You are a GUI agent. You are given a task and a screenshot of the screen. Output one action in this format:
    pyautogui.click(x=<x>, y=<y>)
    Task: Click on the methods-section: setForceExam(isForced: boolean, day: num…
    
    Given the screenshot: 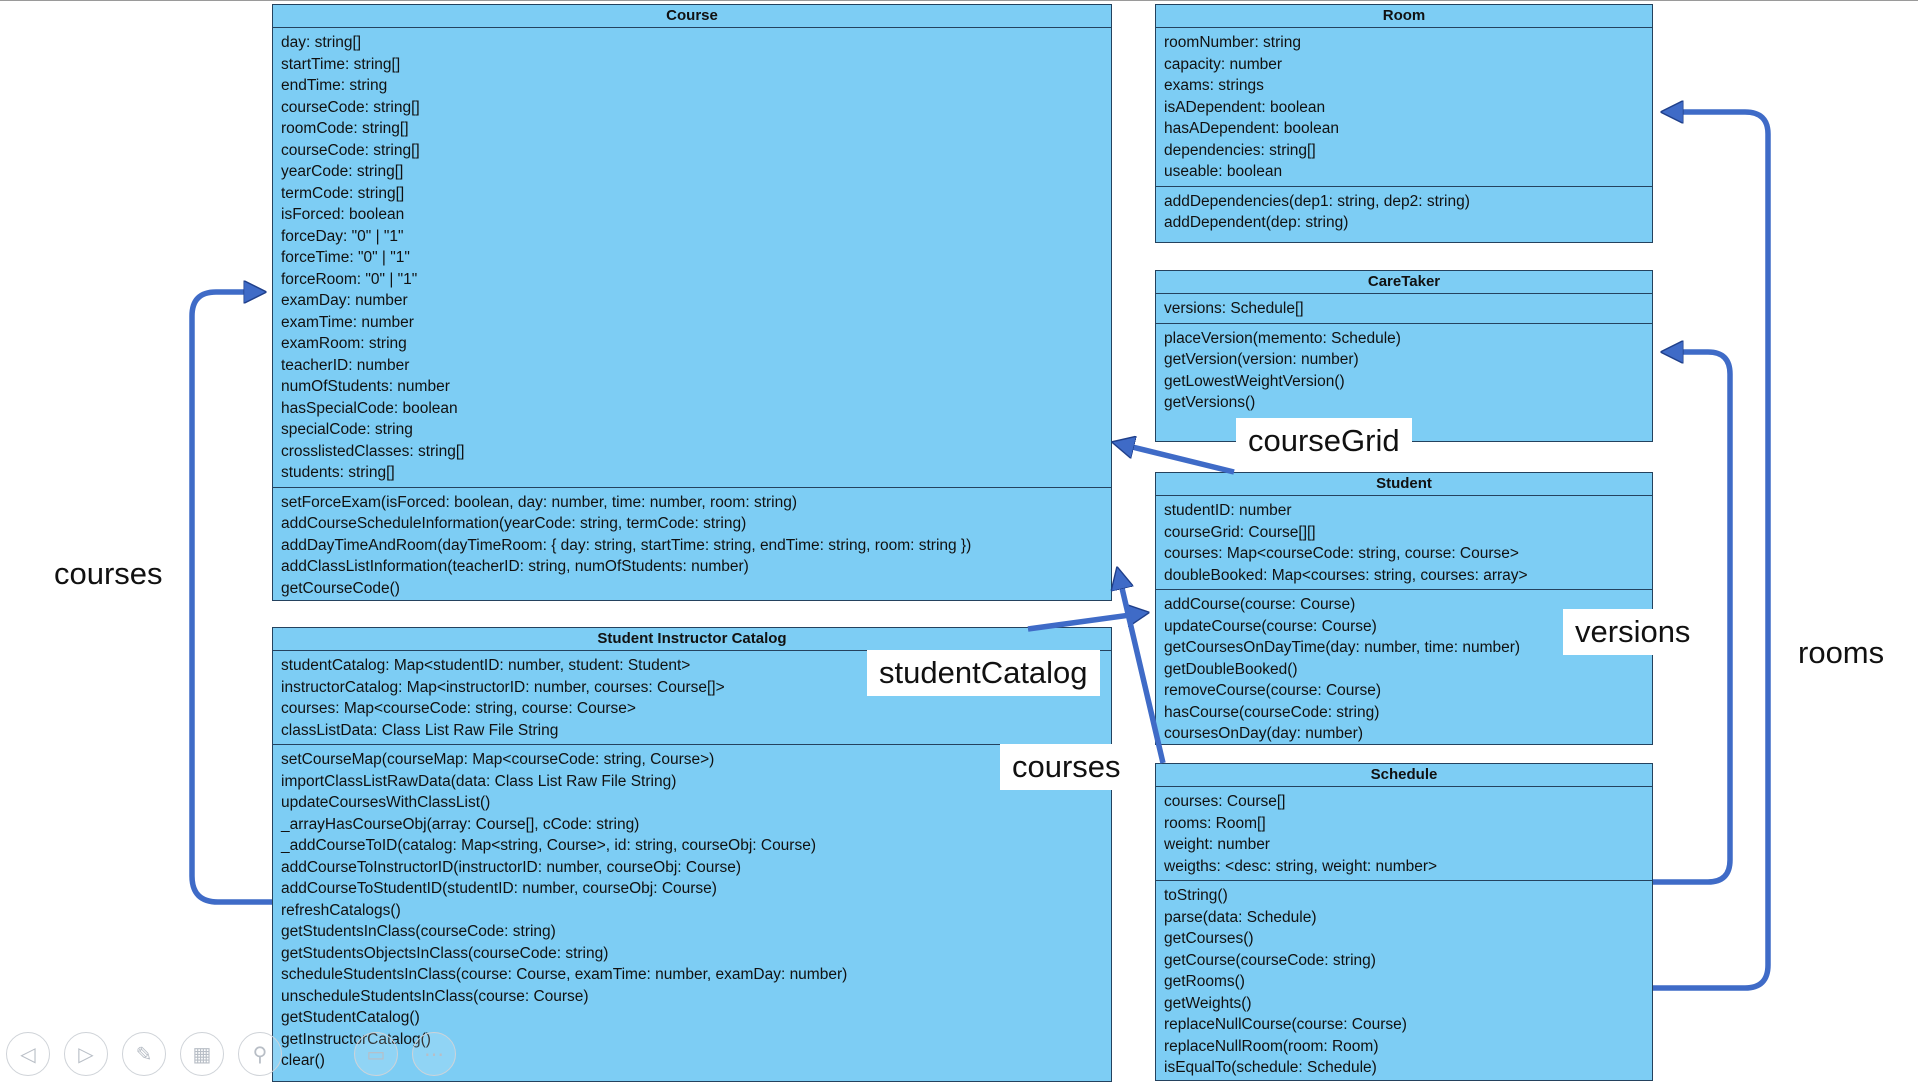 What is the action you would take?
    pyautogui.click(x=692, y=544)
    